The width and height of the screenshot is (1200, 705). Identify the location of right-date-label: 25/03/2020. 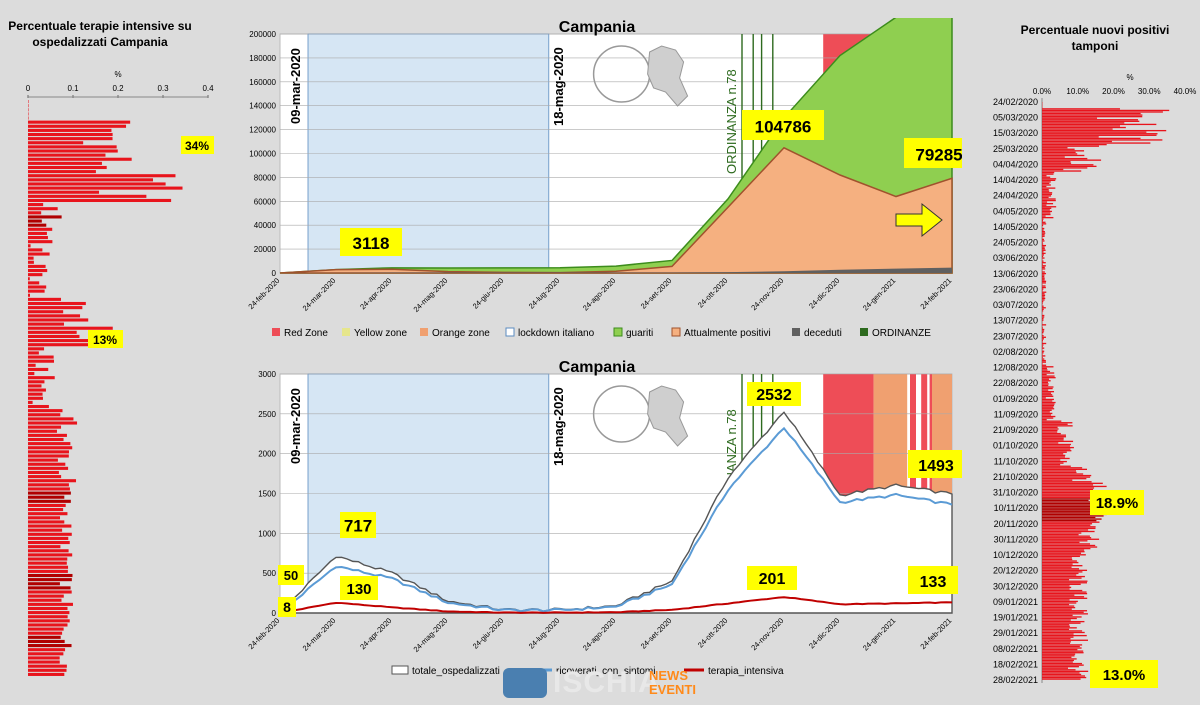
(1015, 149).